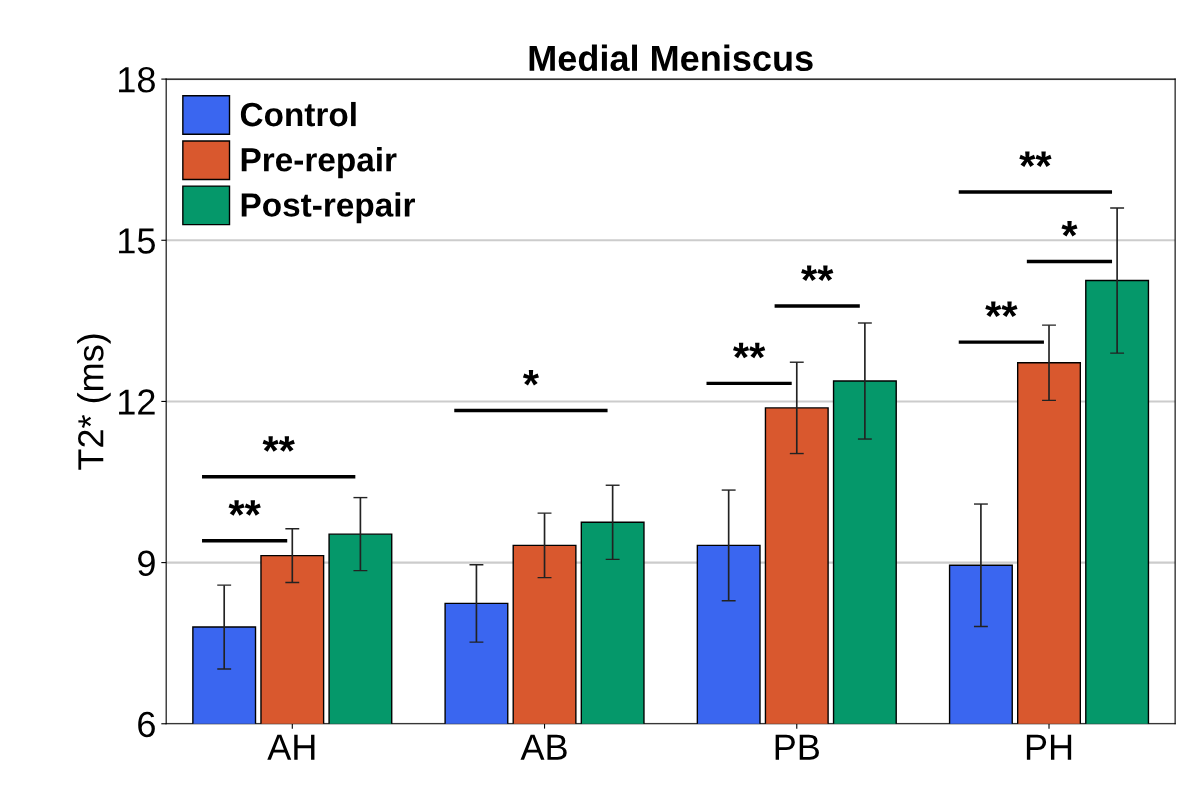 This screenshot has width=1187, height=791. I want to click on x-tick-label: PB, so click(797, 747).